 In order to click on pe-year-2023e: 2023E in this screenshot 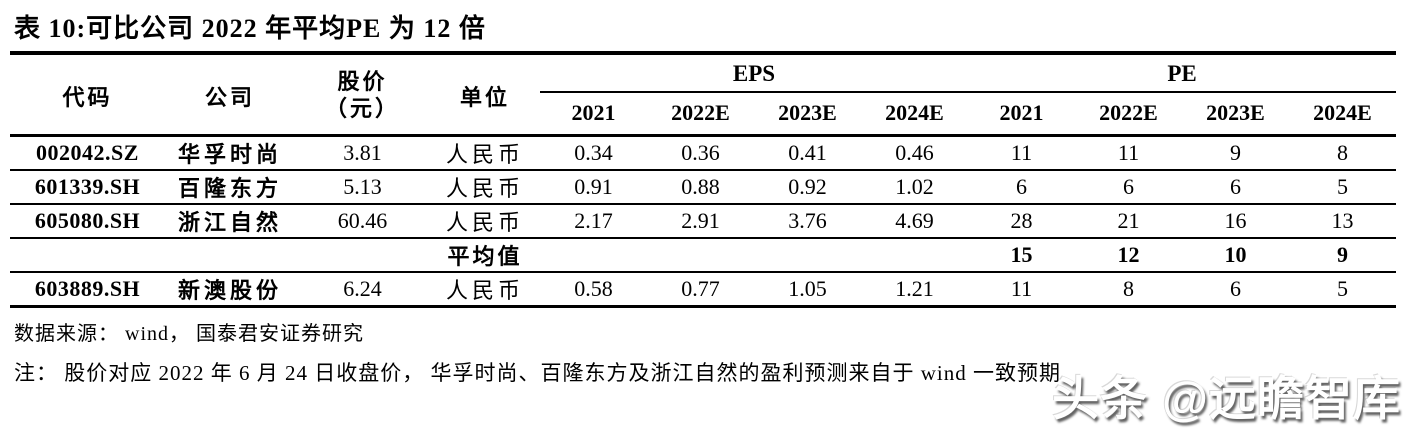, I will do `click(1235, 112)`.